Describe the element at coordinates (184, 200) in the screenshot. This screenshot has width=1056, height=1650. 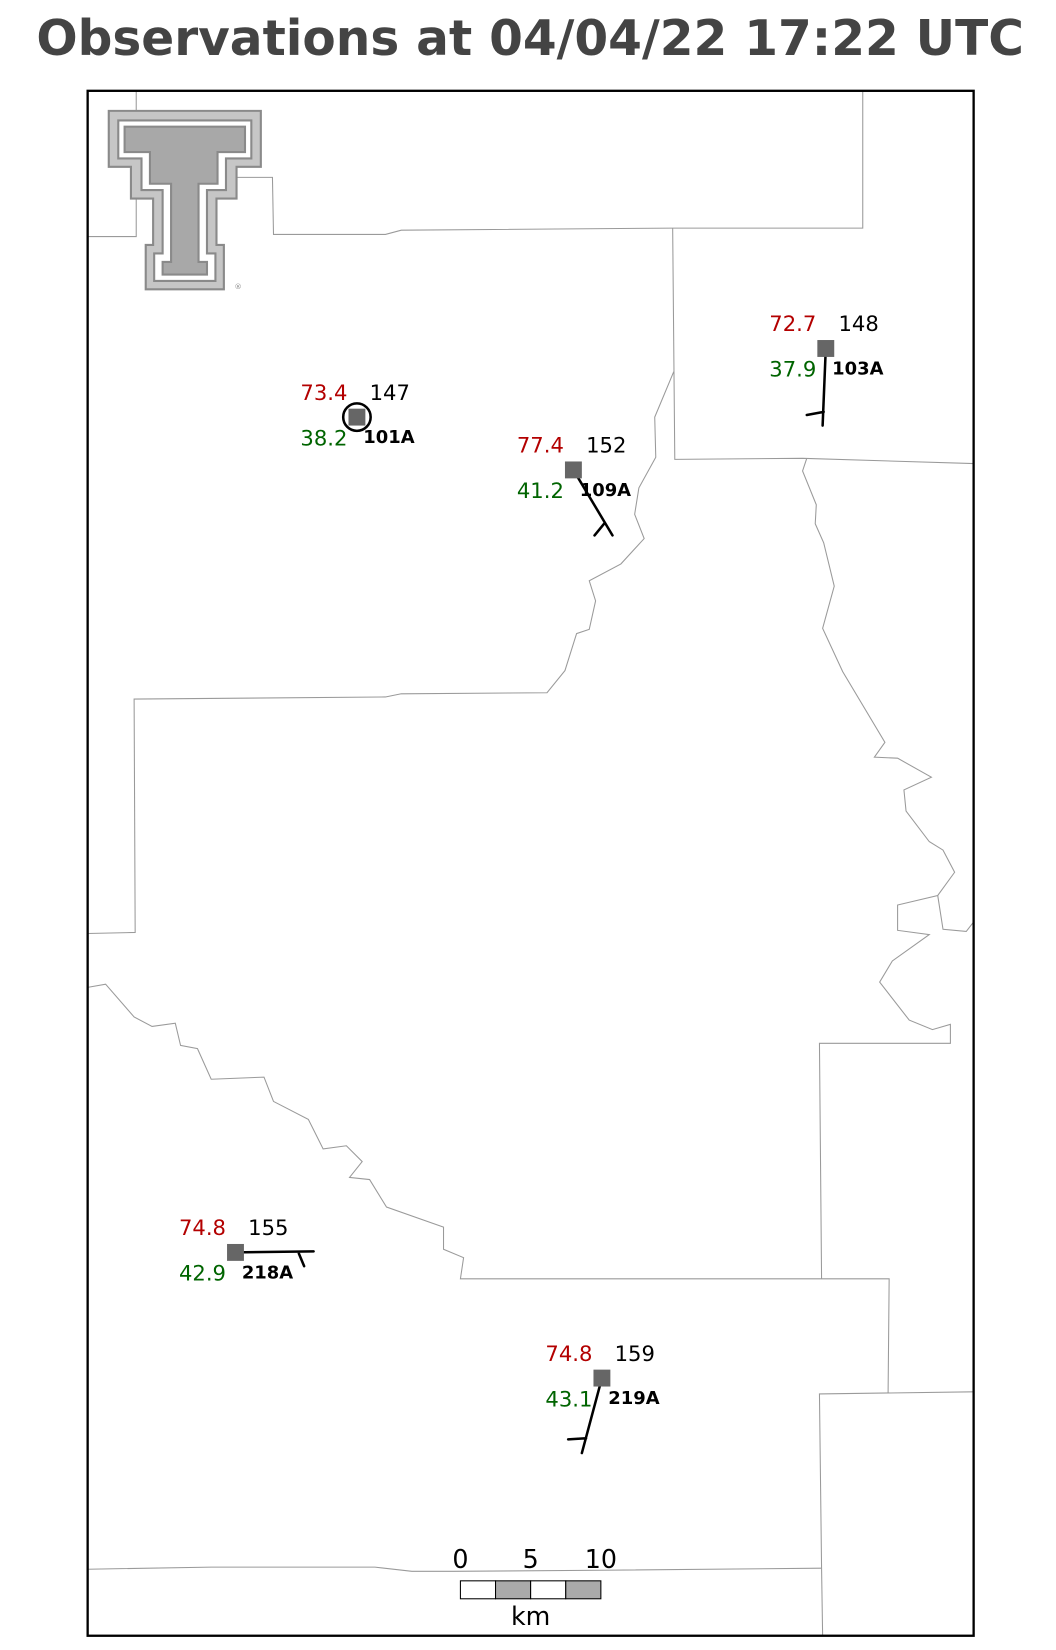
I see `logo: ®` at that location.